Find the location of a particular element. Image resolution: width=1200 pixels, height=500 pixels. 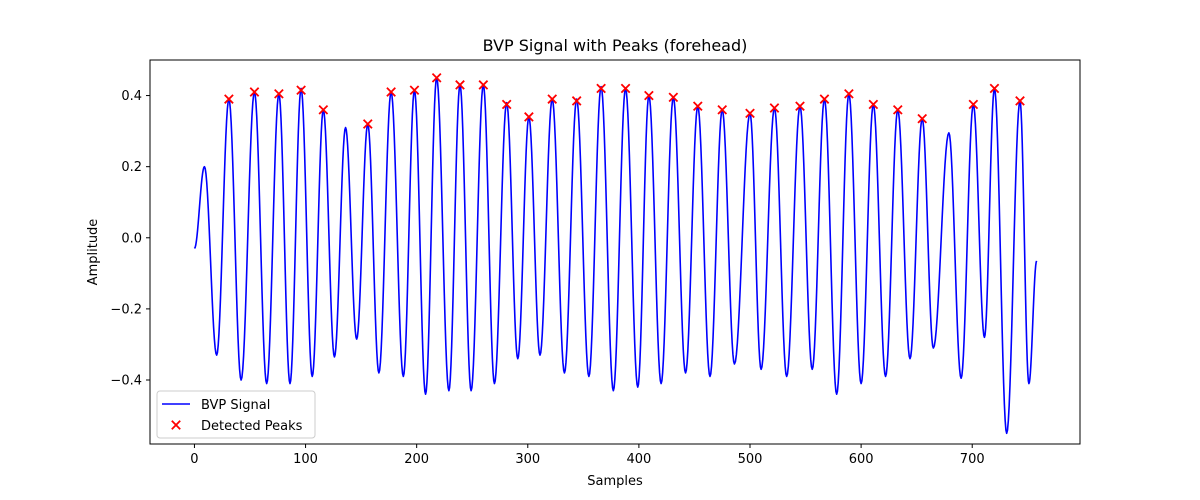

x-tick-label: 100 is located at coordinates (305, 459).